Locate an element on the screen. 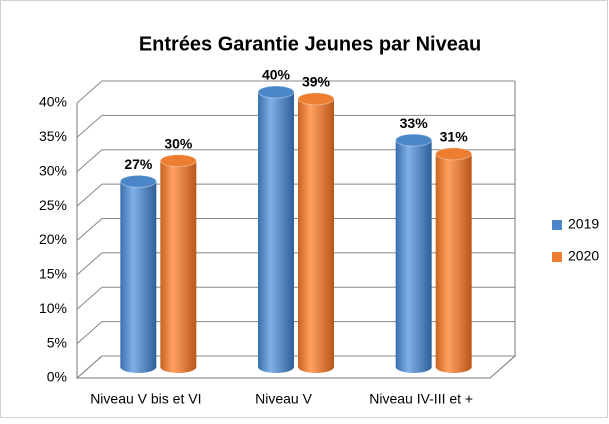  legend-label: 2020 is located at coordinates (583, 256).